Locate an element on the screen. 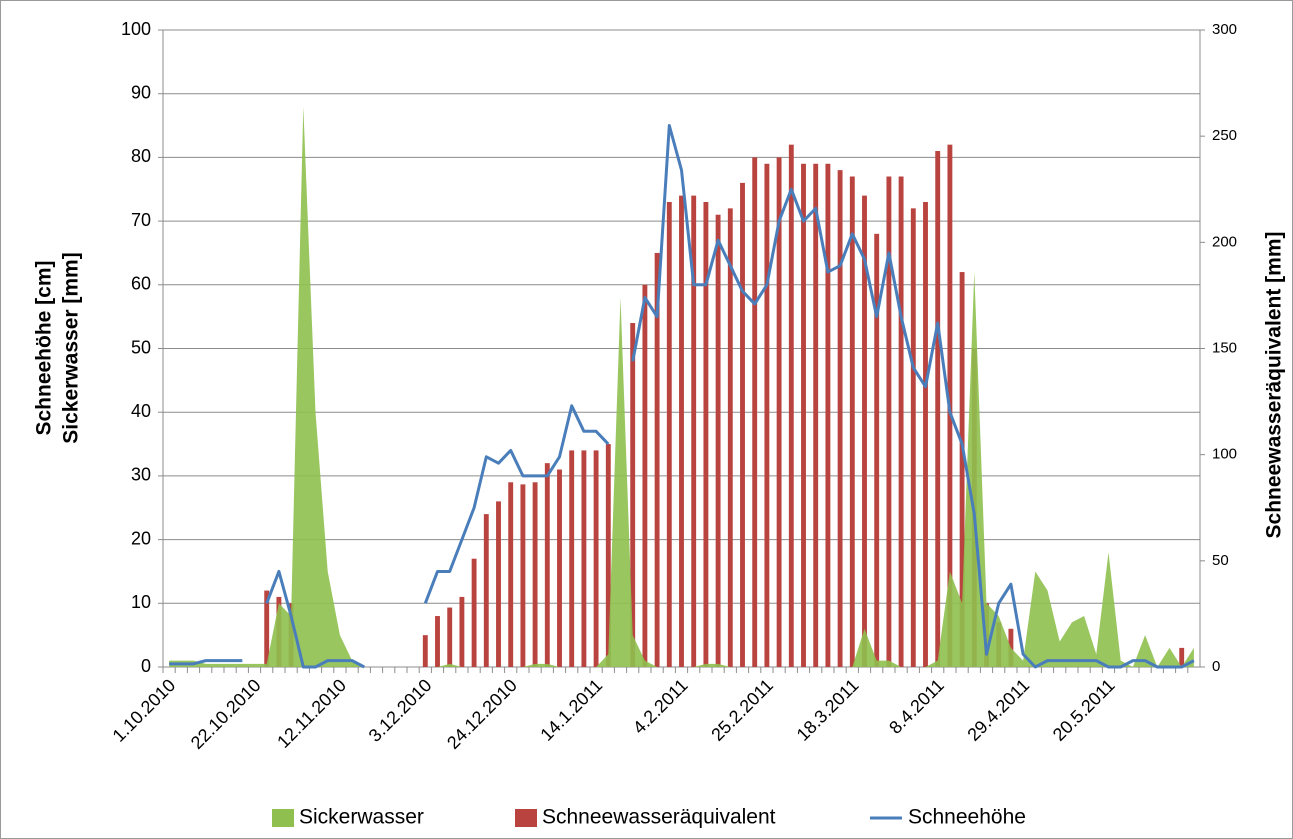 This screenshot has width=1293, height=839. y-tick-label: 70 is located at coordinates (141, 220).